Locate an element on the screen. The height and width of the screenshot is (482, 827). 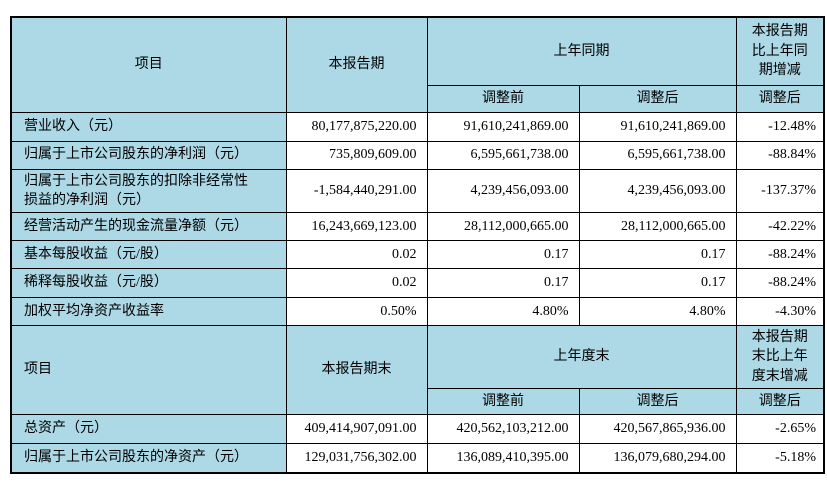
cell-after-adjust: 136,079,680,294.00 is located at coordinates (657, 458).